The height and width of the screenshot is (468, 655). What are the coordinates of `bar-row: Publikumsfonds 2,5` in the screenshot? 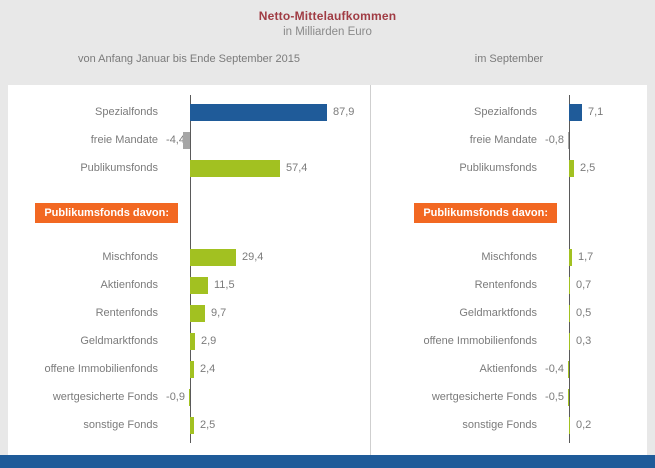 It's located at (509, 168).